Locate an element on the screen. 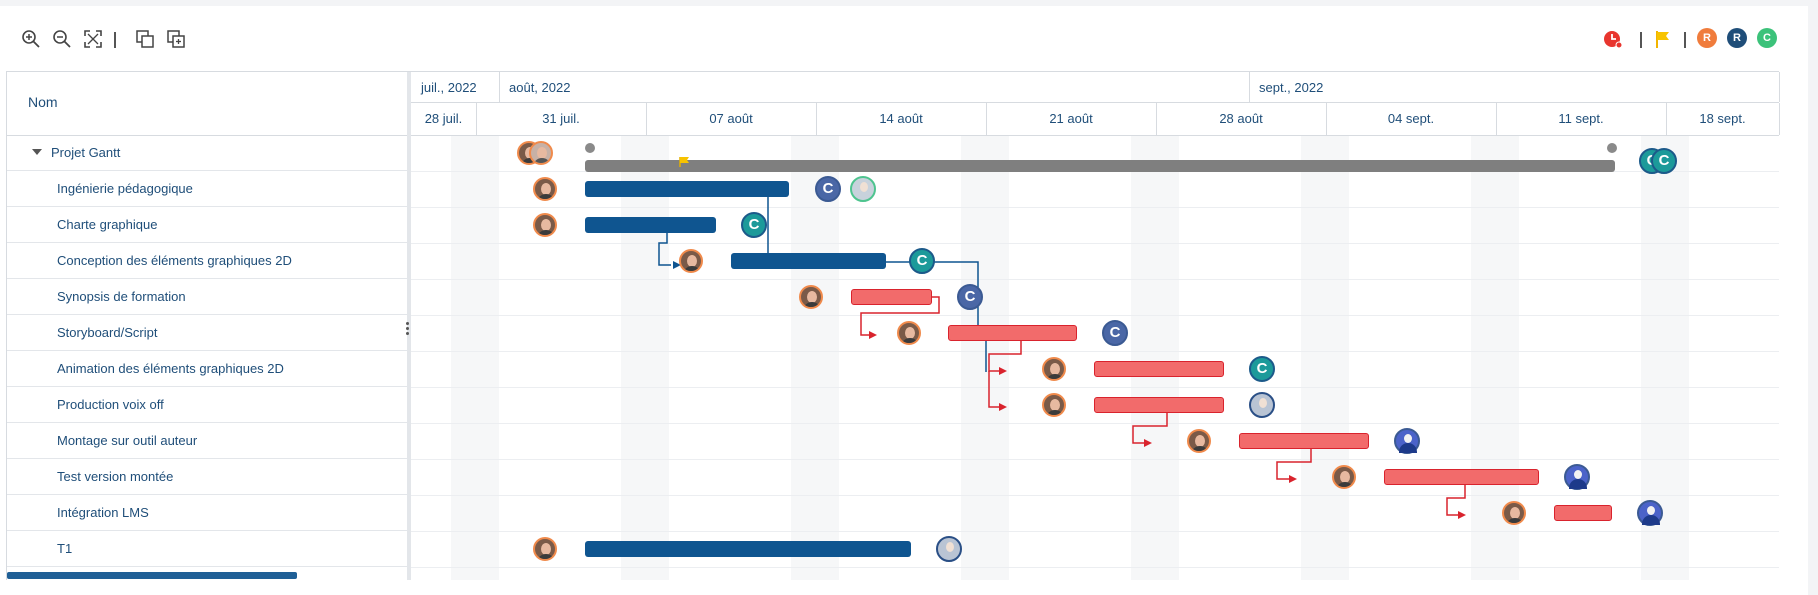  summary-bar-projet is located at coordinates (1100, 166).